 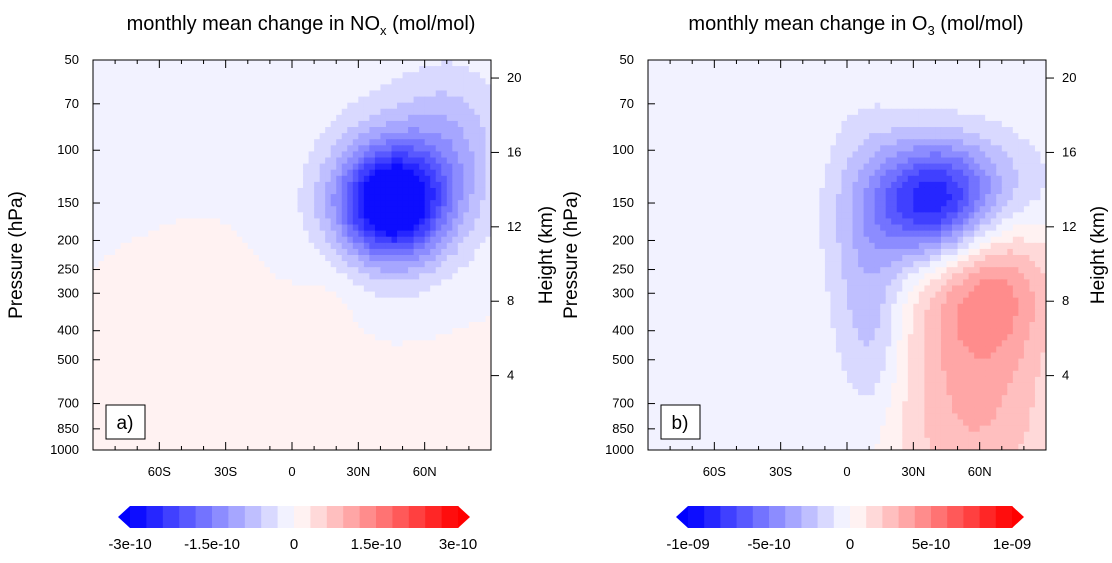 What do you see at coordinates (510, 300) in the screenshot?
I see `y2-tick-label: 8` at bounding box center [510, 300].